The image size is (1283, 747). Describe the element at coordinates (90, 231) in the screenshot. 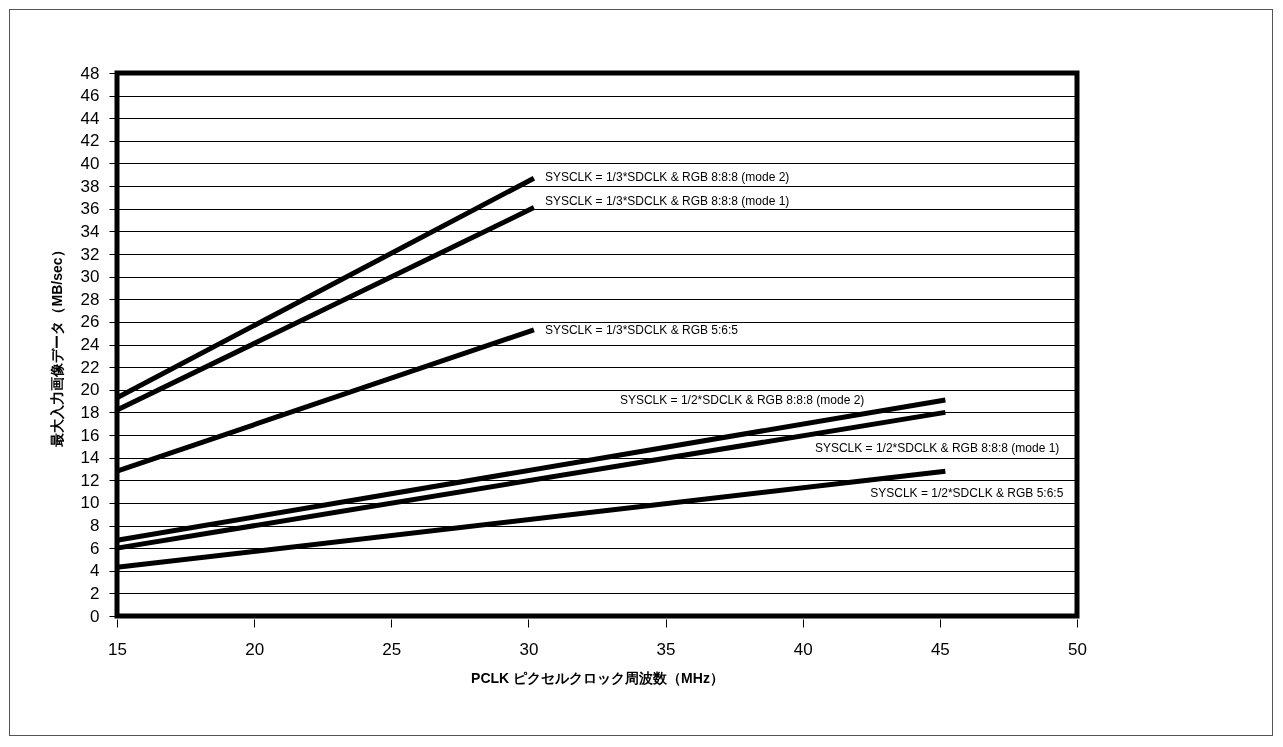

I see `y-tick-label: 34` at that location.